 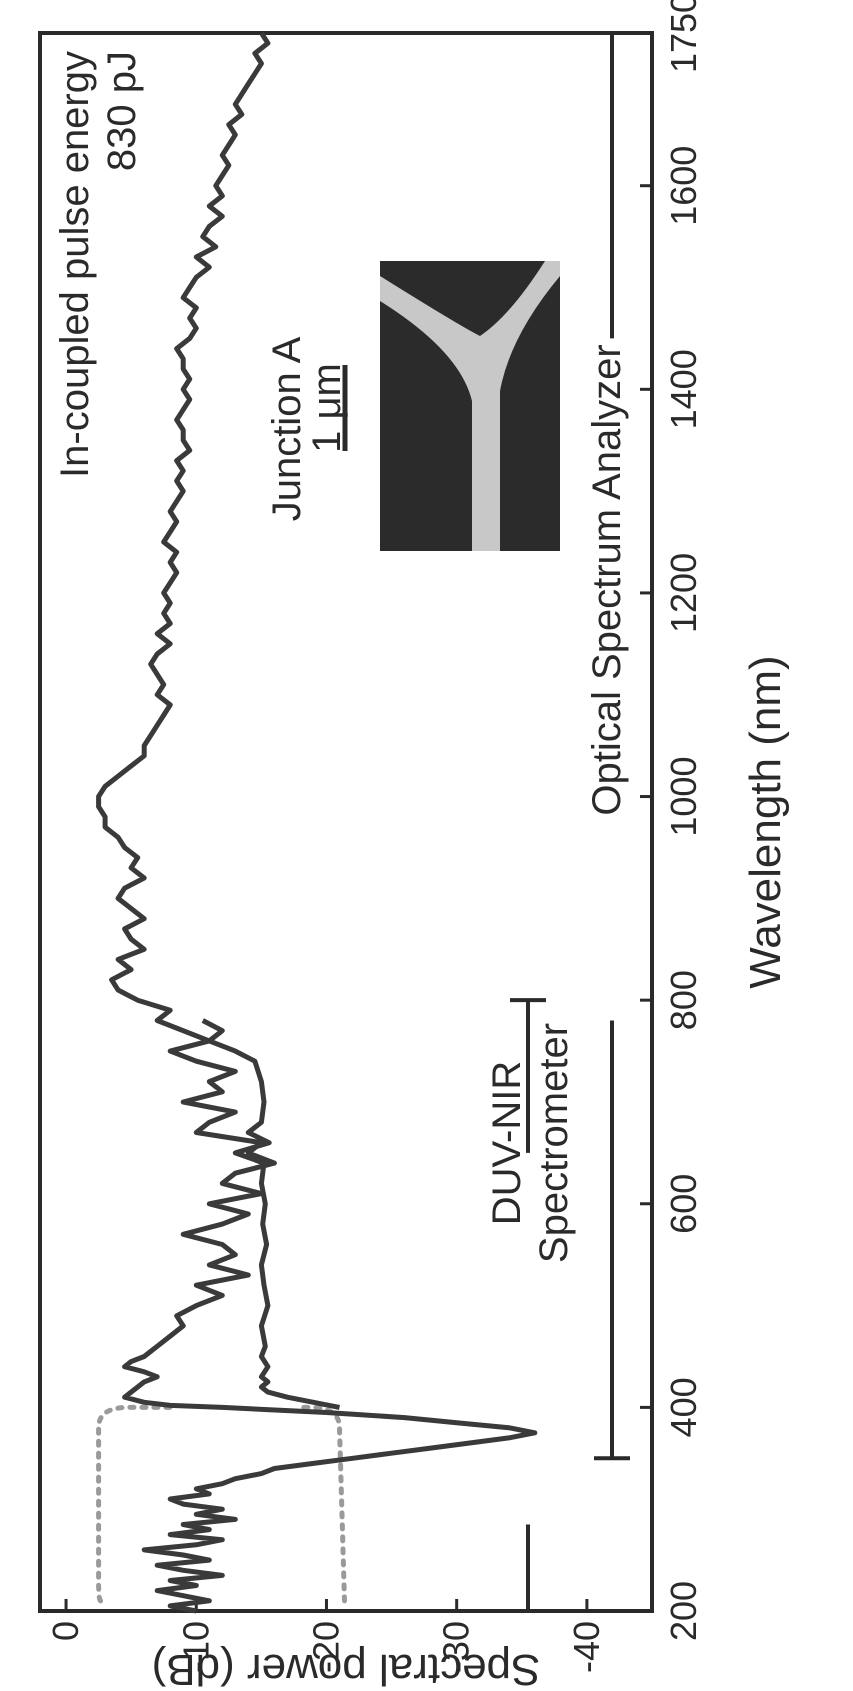 I want to click on sem-junction-branches, so click(x=470, y=406).